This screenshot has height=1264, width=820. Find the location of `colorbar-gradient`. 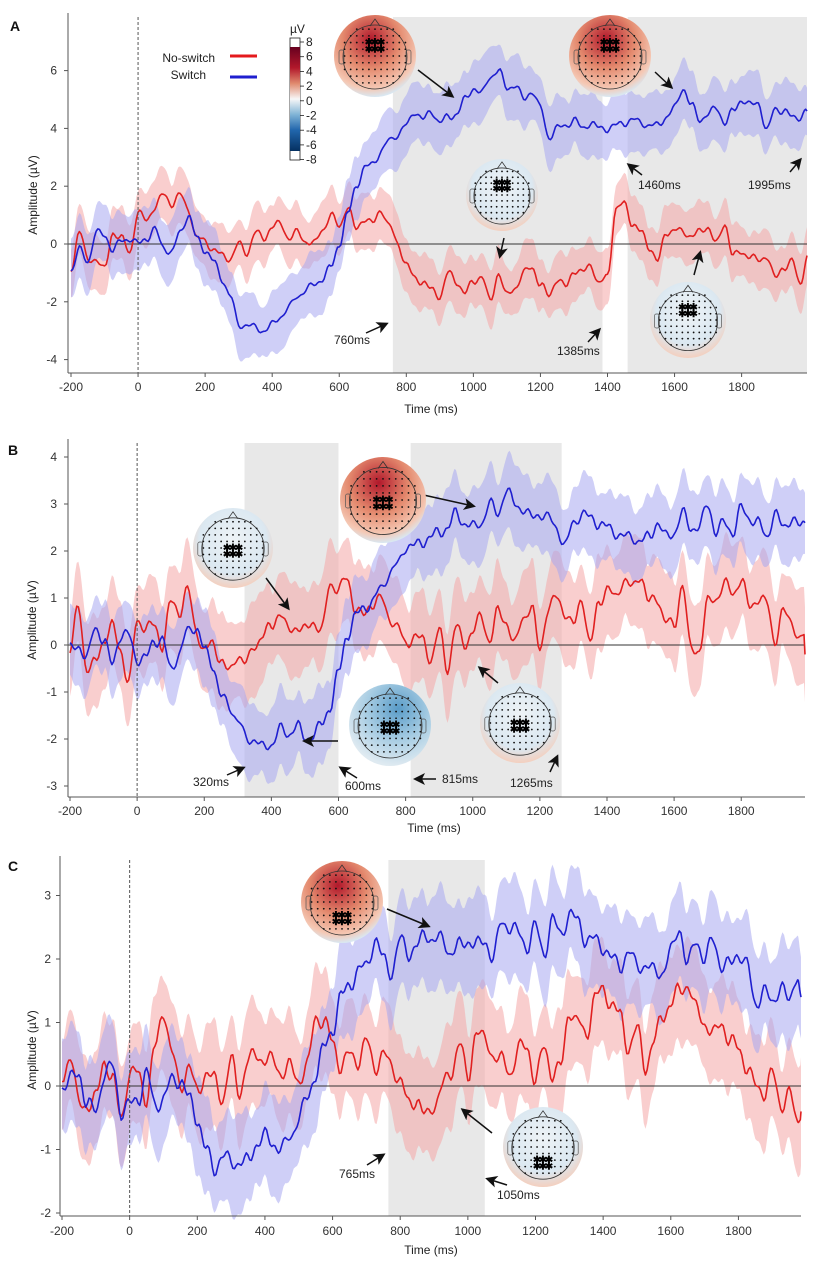

colorbar-gradient is located at coordinates (295, 99).